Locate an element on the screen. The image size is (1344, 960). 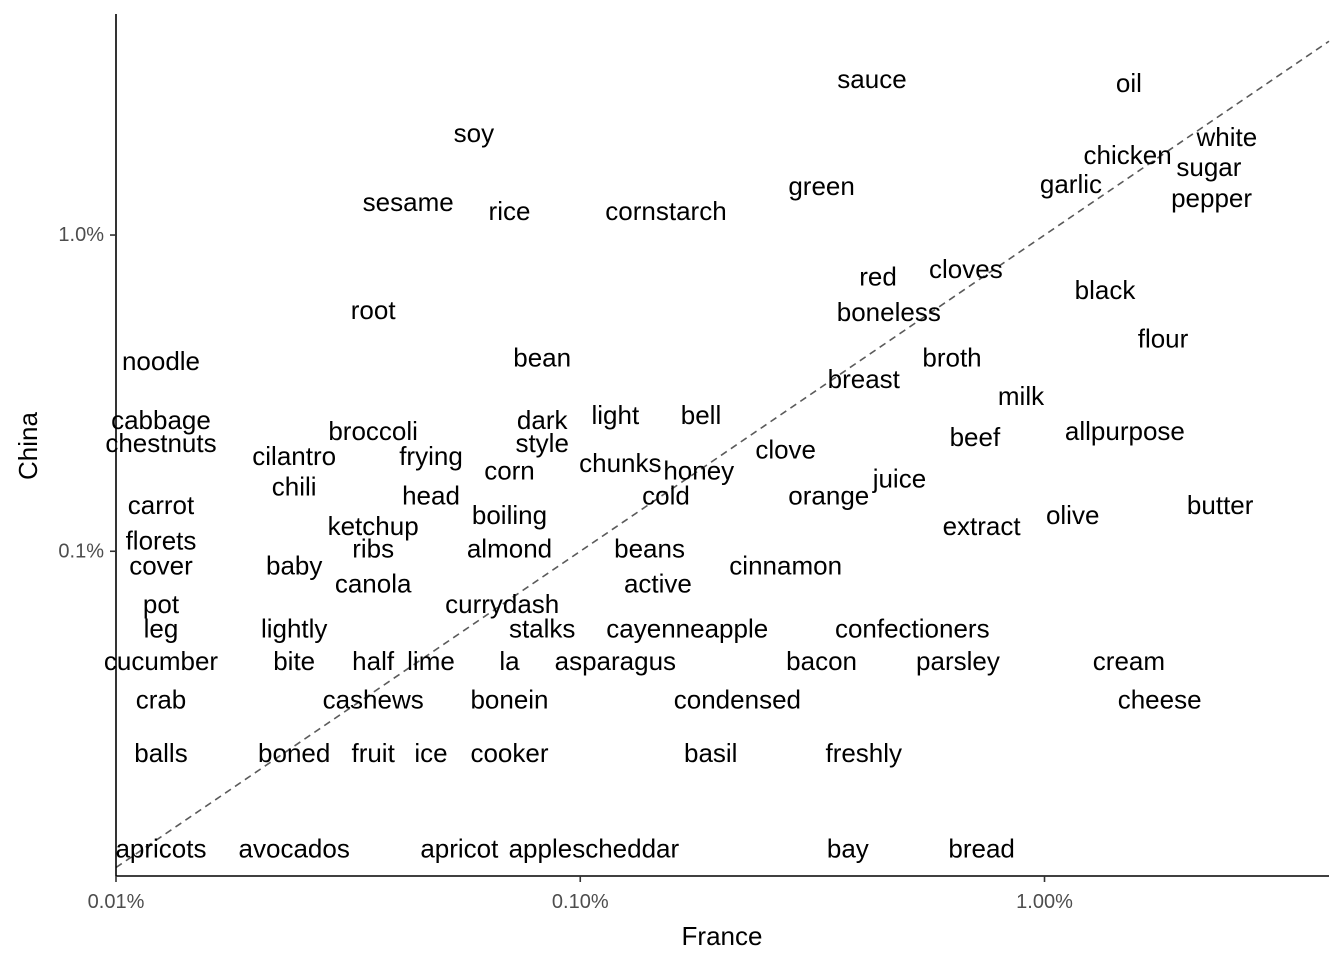
point-label: beef is located at coordinates (975, 437).